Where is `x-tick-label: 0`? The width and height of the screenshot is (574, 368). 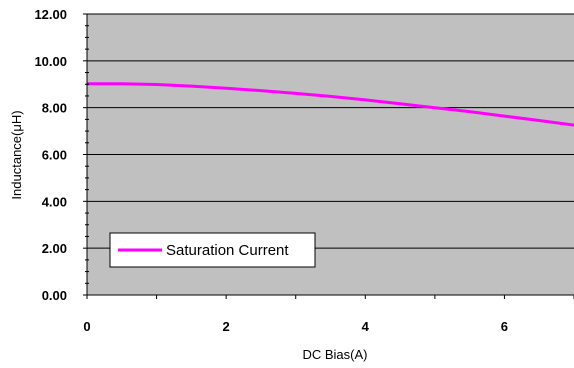
x-tick-label: 0 is located at coordinates (86, 326).